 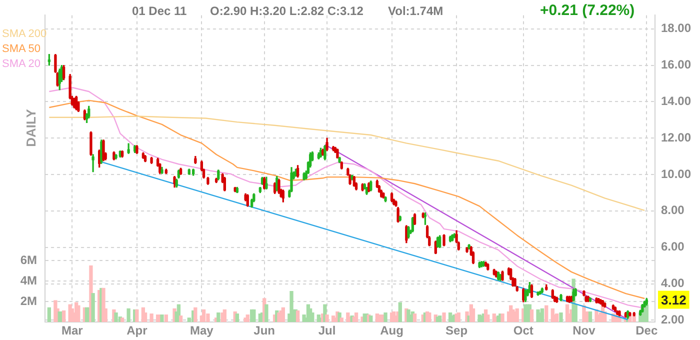 I want to click on annotation: Vol:1.74M, so click(x=416, y=11).